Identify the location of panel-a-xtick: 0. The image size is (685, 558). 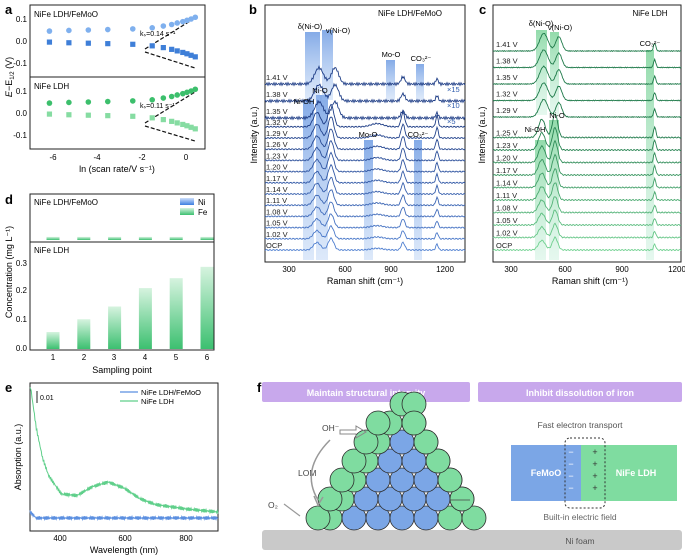
(186, 157).